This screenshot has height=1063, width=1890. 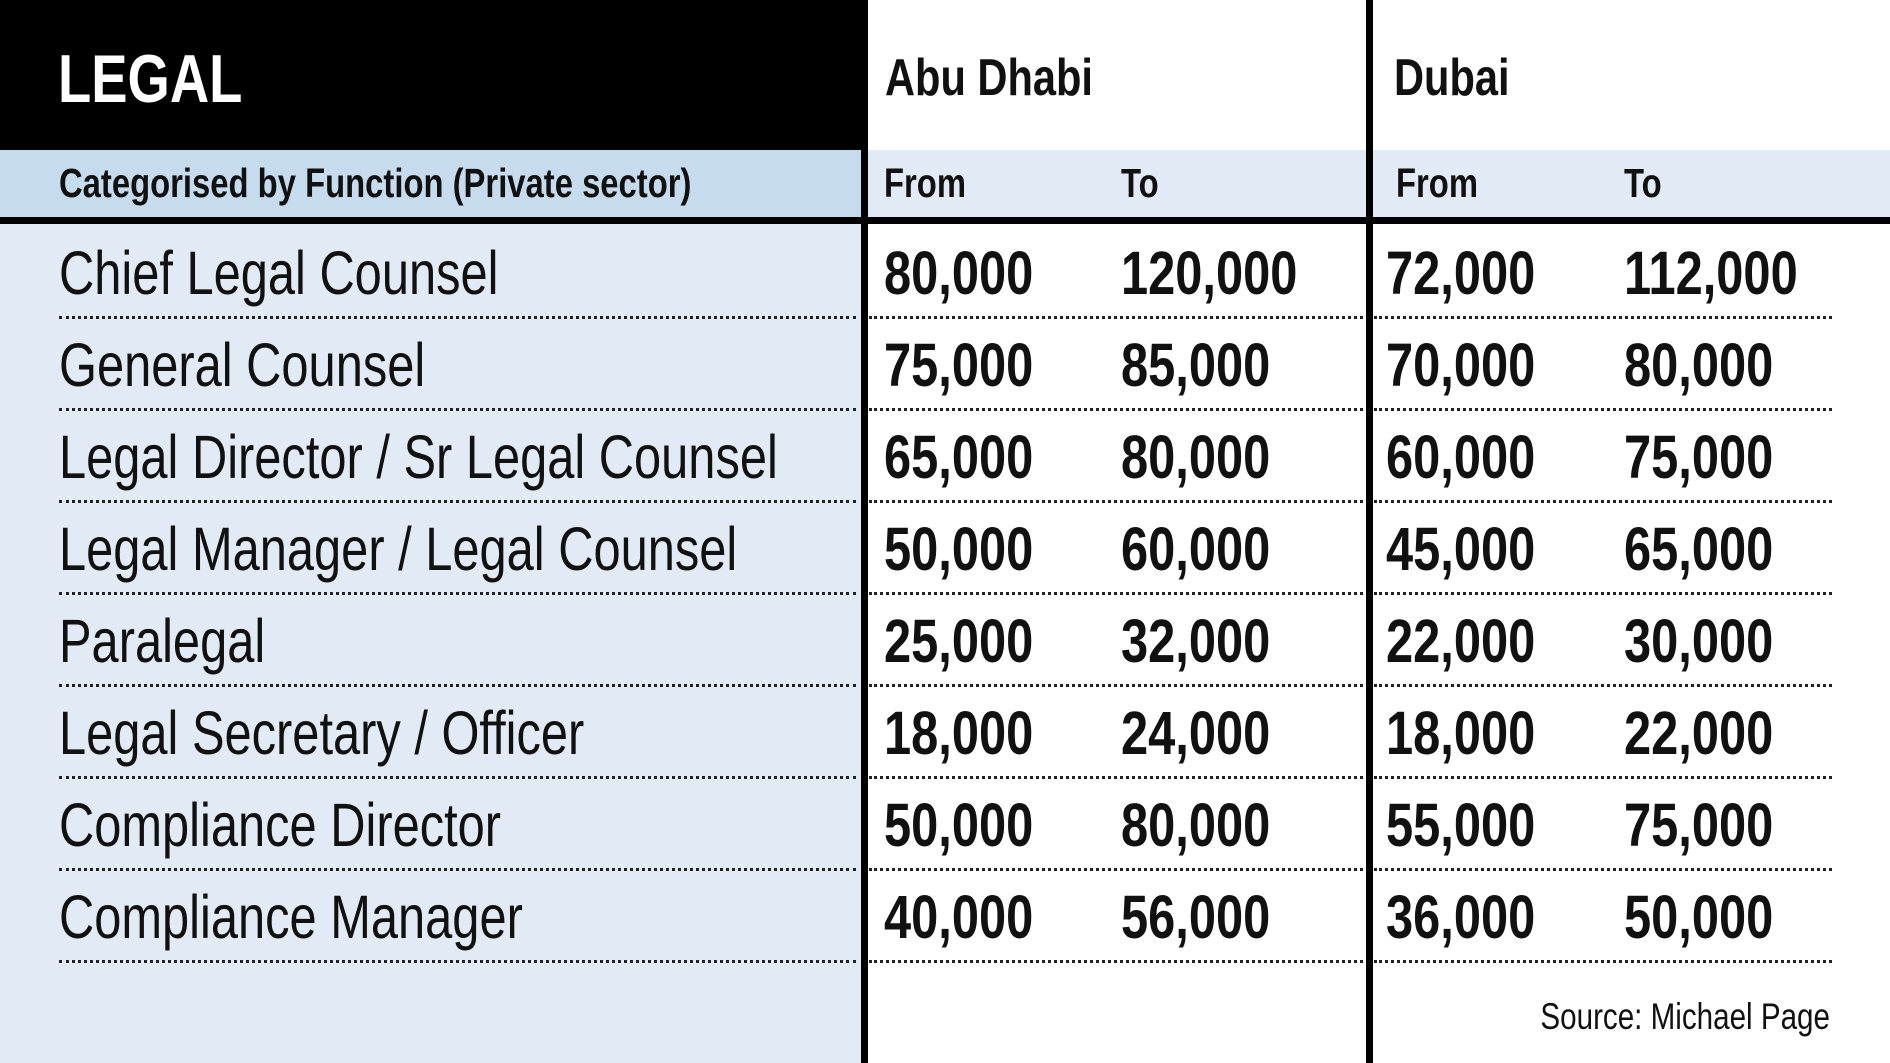 What do you see at coordinates (989, 78) in the screenshot?
I see `region-header-abu-dhabi: Abu Dhabi` at bounding box center [989, 78].